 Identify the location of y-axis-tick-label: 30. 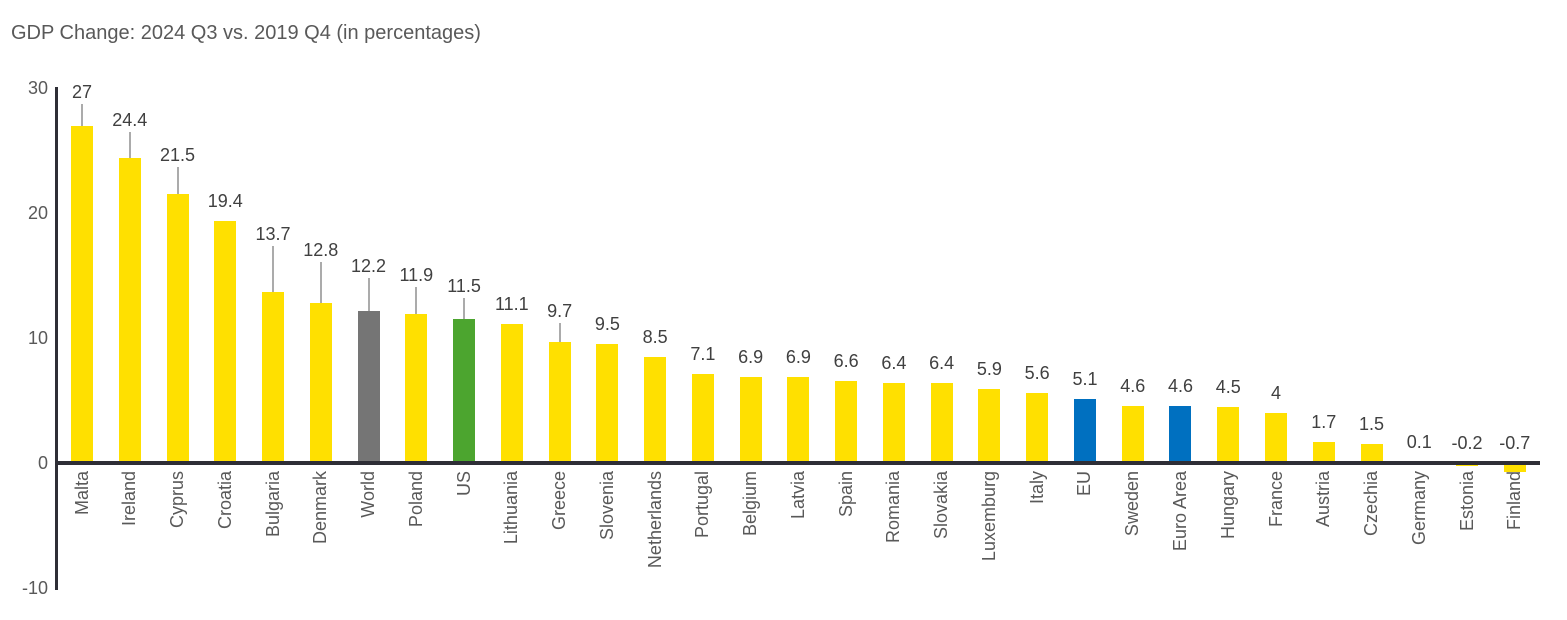
(37, 88).